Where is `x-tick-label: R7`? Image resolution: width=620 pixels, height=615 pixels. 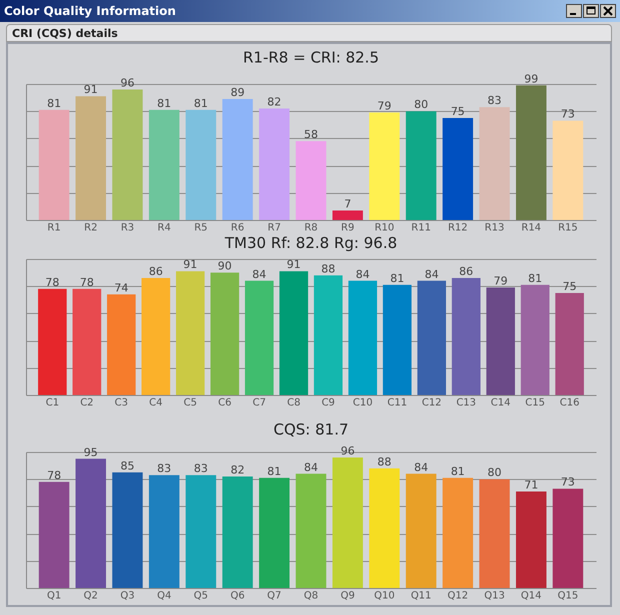
x-tick-label: R7 is located at coordinates (274, 228).